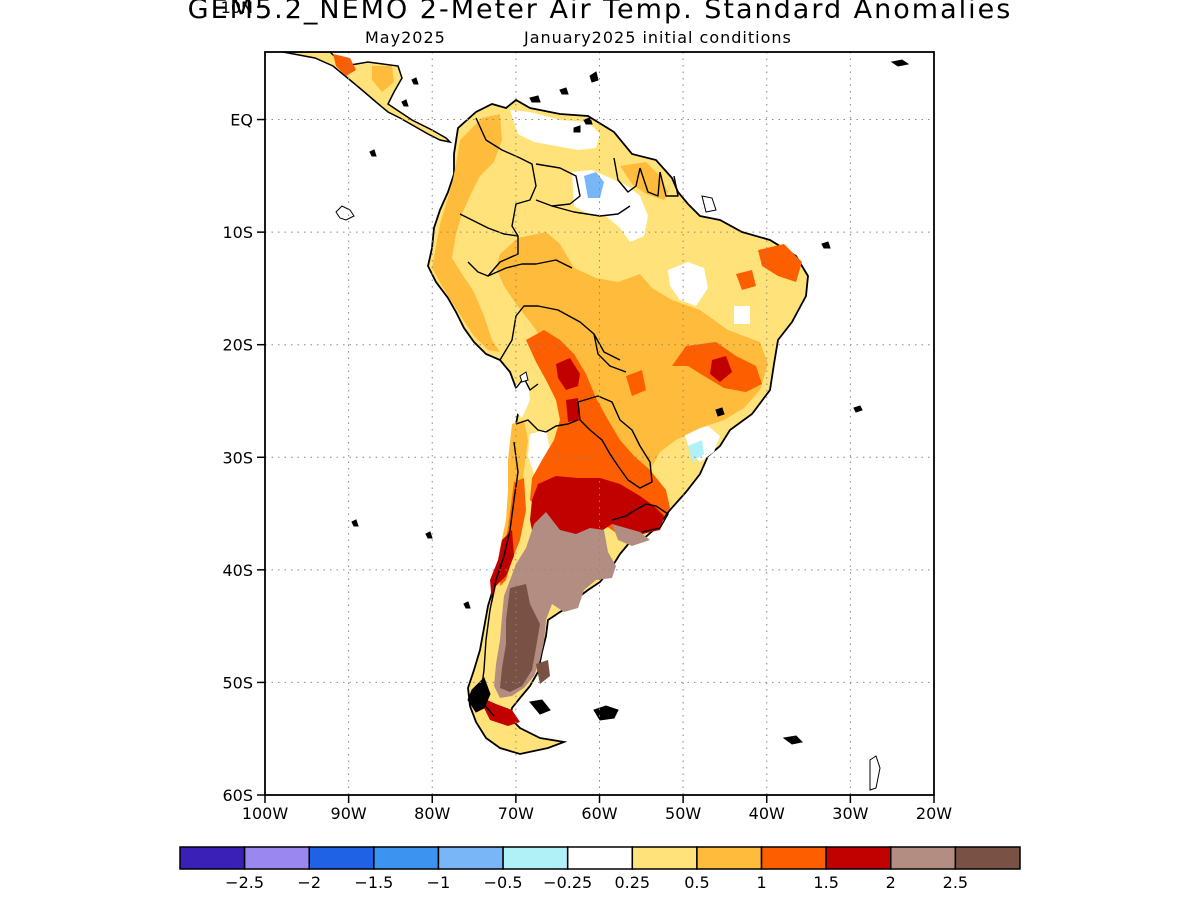 The width and height of the screenshot is (1200, 900). What do you see at coordinates (237, 345) in the screenshot?
I see `lat-tick-label: 20S` at bounding box center [237, 345].